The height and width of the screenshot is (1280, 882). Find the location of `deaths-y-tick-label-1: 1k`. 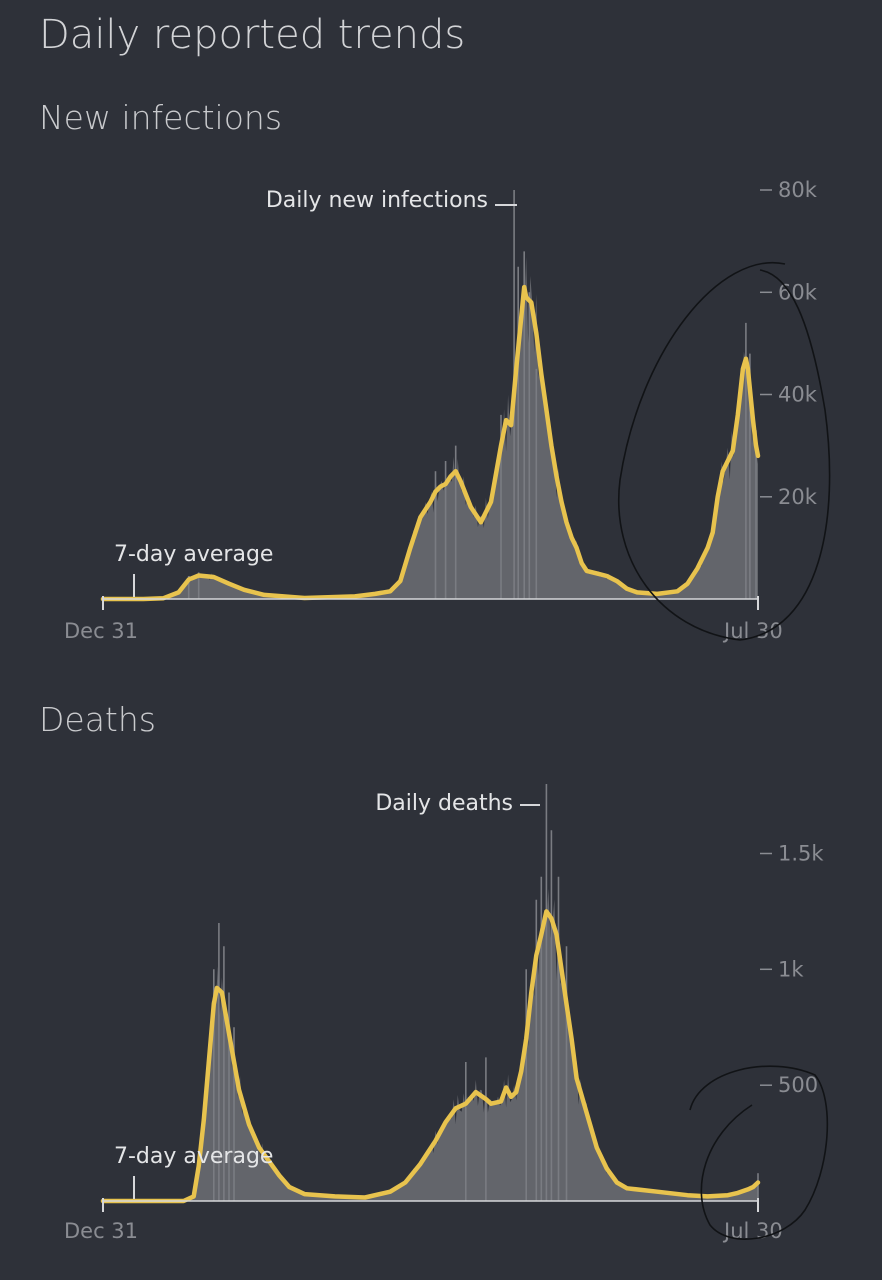

deaths-y-tick-label-1: 1k is located at coordinates (791, 969).